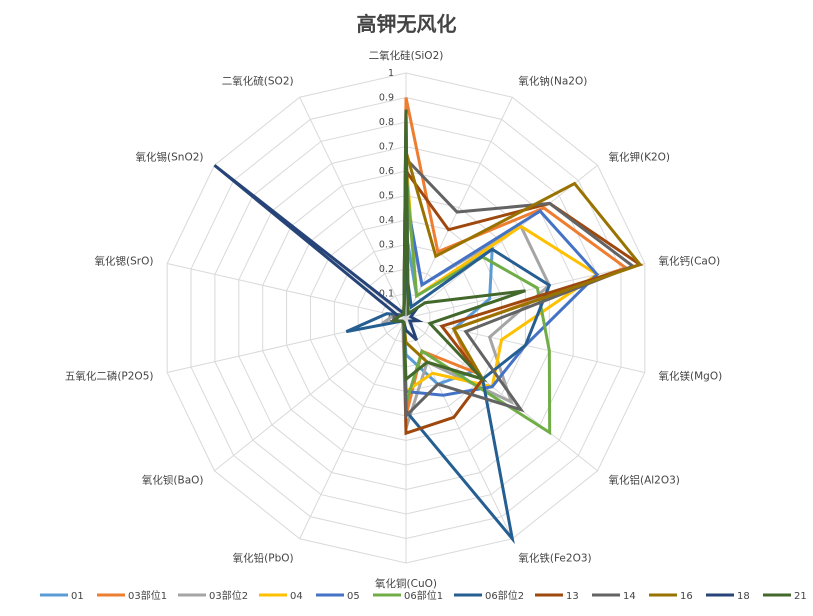 This screenshot has width=813, height=616. Describe the element at coordinates (173, 479) in the screenshot. I see `axis-label: 氧化钡(BaO)` at that location.